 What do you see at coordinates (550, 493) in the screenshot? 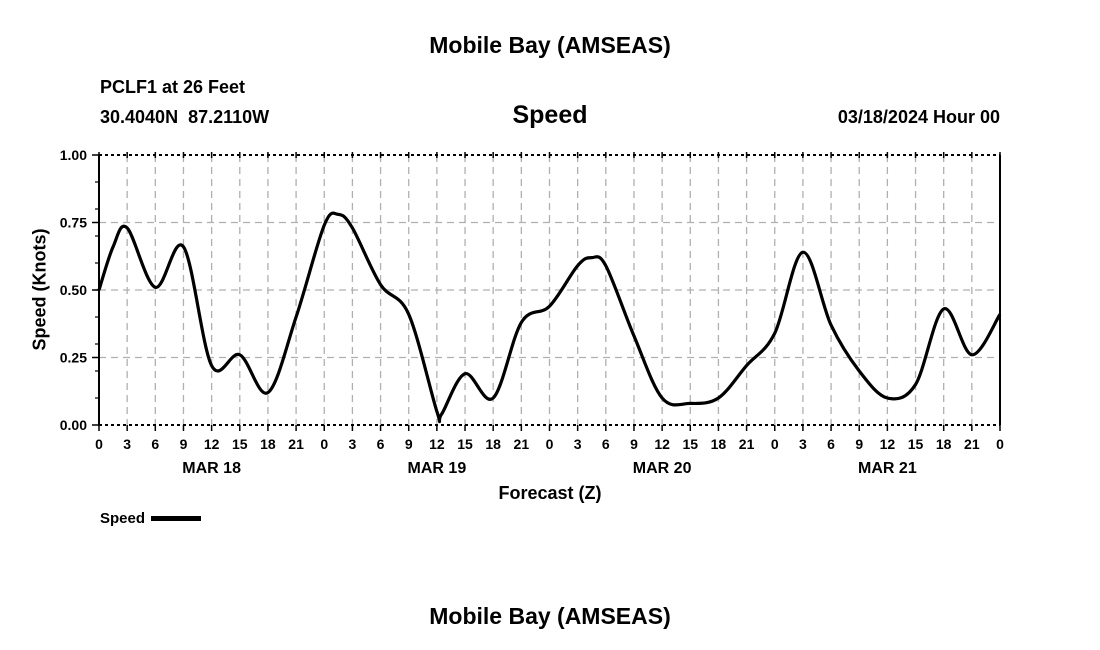
I see `x-axis-label: Forecast (Z)` at bounding box center [550, 493].